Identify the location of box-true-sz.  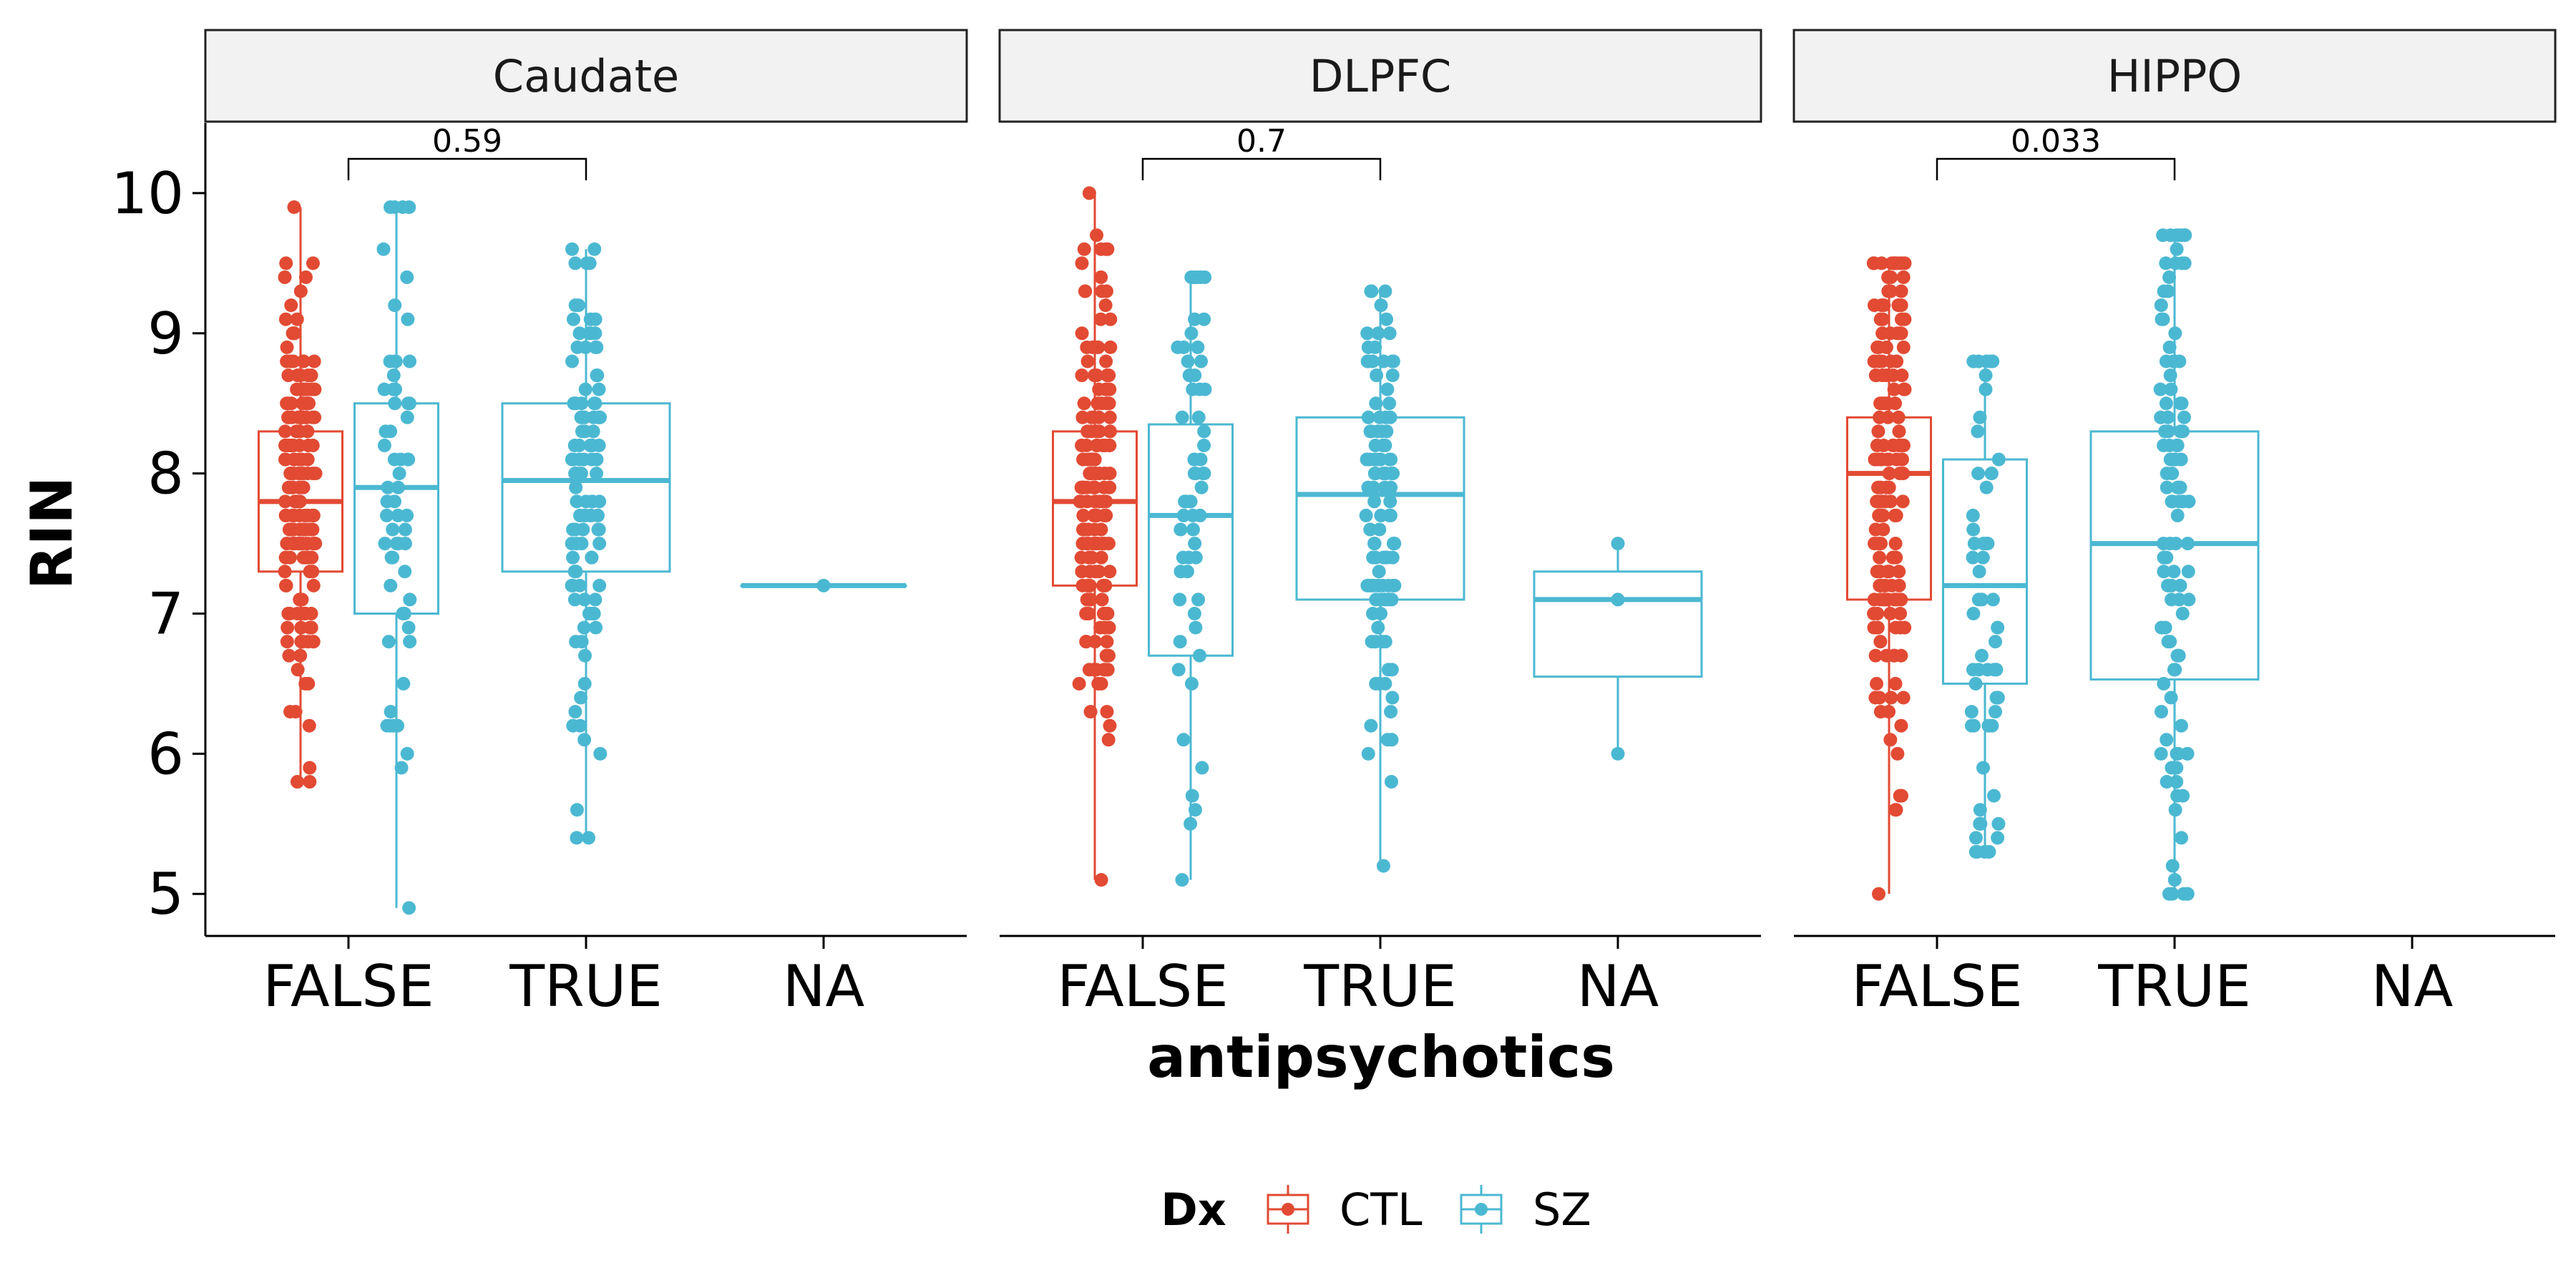
(1380, 578).